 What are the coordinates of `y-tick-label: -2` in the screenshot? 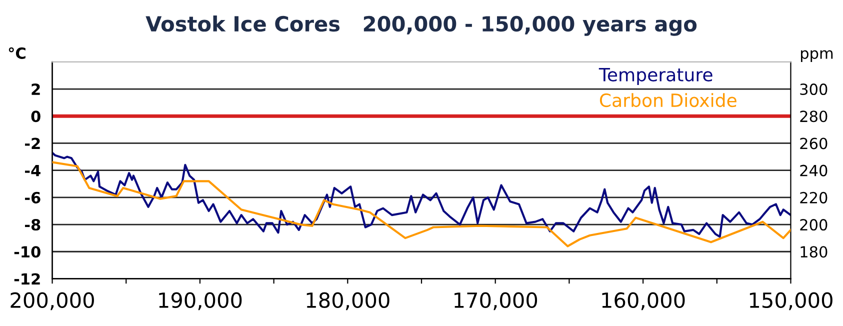 It's located at (32, 144).